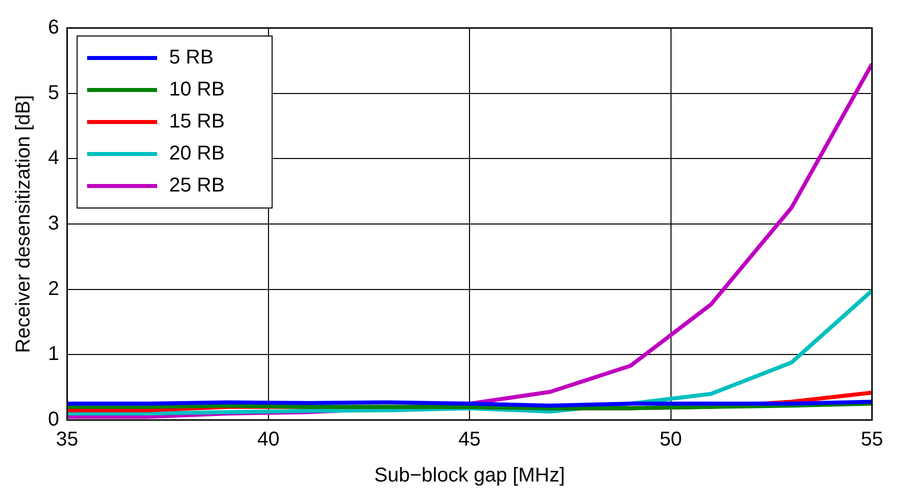 This screenshot has width=900, height=500. I want to click on x-tick-label: 45, so click(469, 439).